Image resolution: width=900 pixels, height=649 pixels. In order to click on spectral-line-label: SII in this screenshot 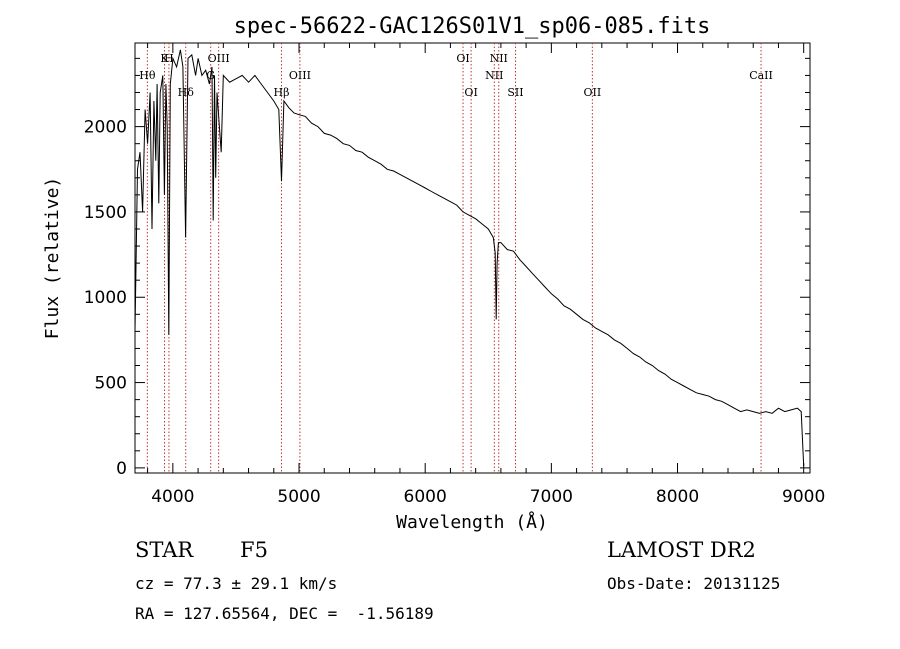, I will do `click(515, 92)`.